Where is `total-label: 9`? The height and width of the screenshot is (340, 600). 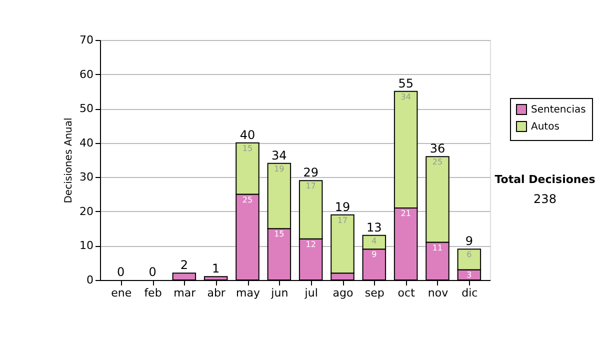
total-label: 9 is located at coordinates (469, 241).